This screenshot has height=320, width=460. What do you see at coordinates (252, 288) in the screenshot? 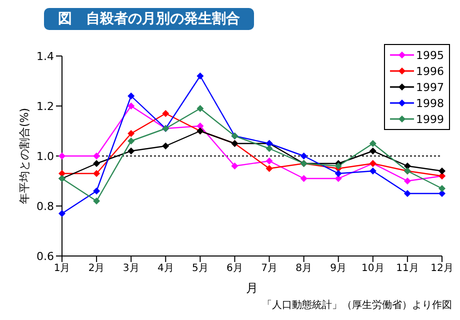
I see `x-axis-title: 月` at bounding box center [252, 288].